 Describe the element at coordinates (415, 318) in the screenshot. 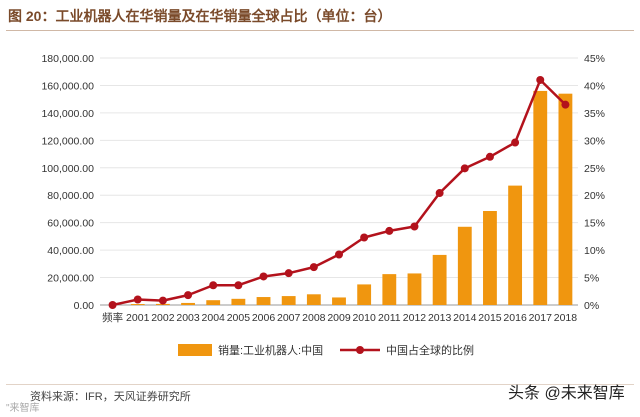

I see `x-tick-label: 2012` at that location.